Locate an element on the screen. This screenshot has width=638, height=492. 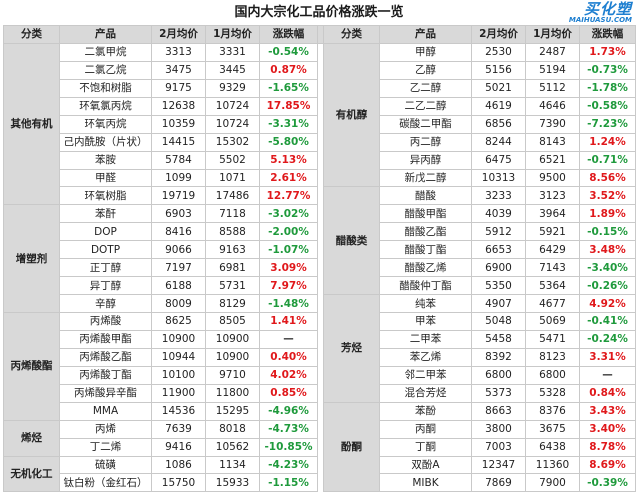
product-name: 纯苯 is located at coordinates (425, 303).